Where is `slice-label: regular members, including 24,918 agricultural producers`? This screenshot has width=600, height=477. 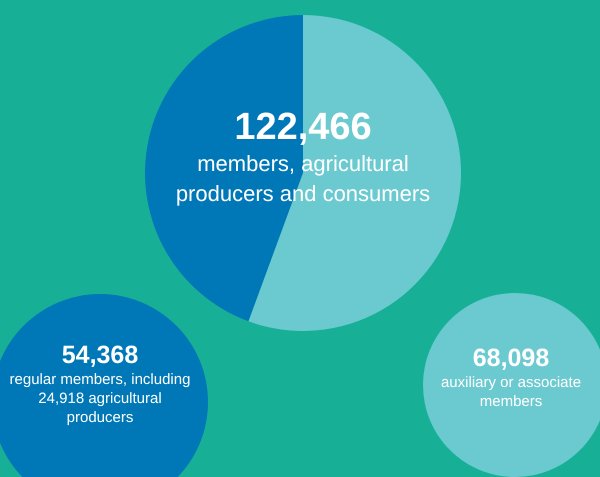
slice-label: regular members, including 24,918 agricultural producers is located at coordinates (100, 398).